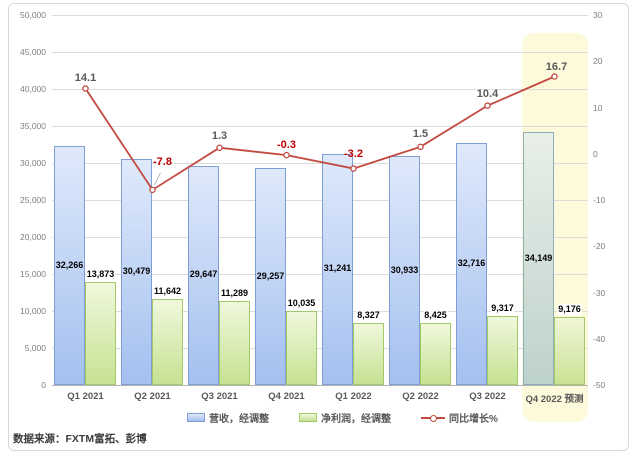 This screenshot has width=635, height=462. Describe the element at coordinates (219, 135) in the screenshot. I see `growth-point-label: 1.3` at that location.